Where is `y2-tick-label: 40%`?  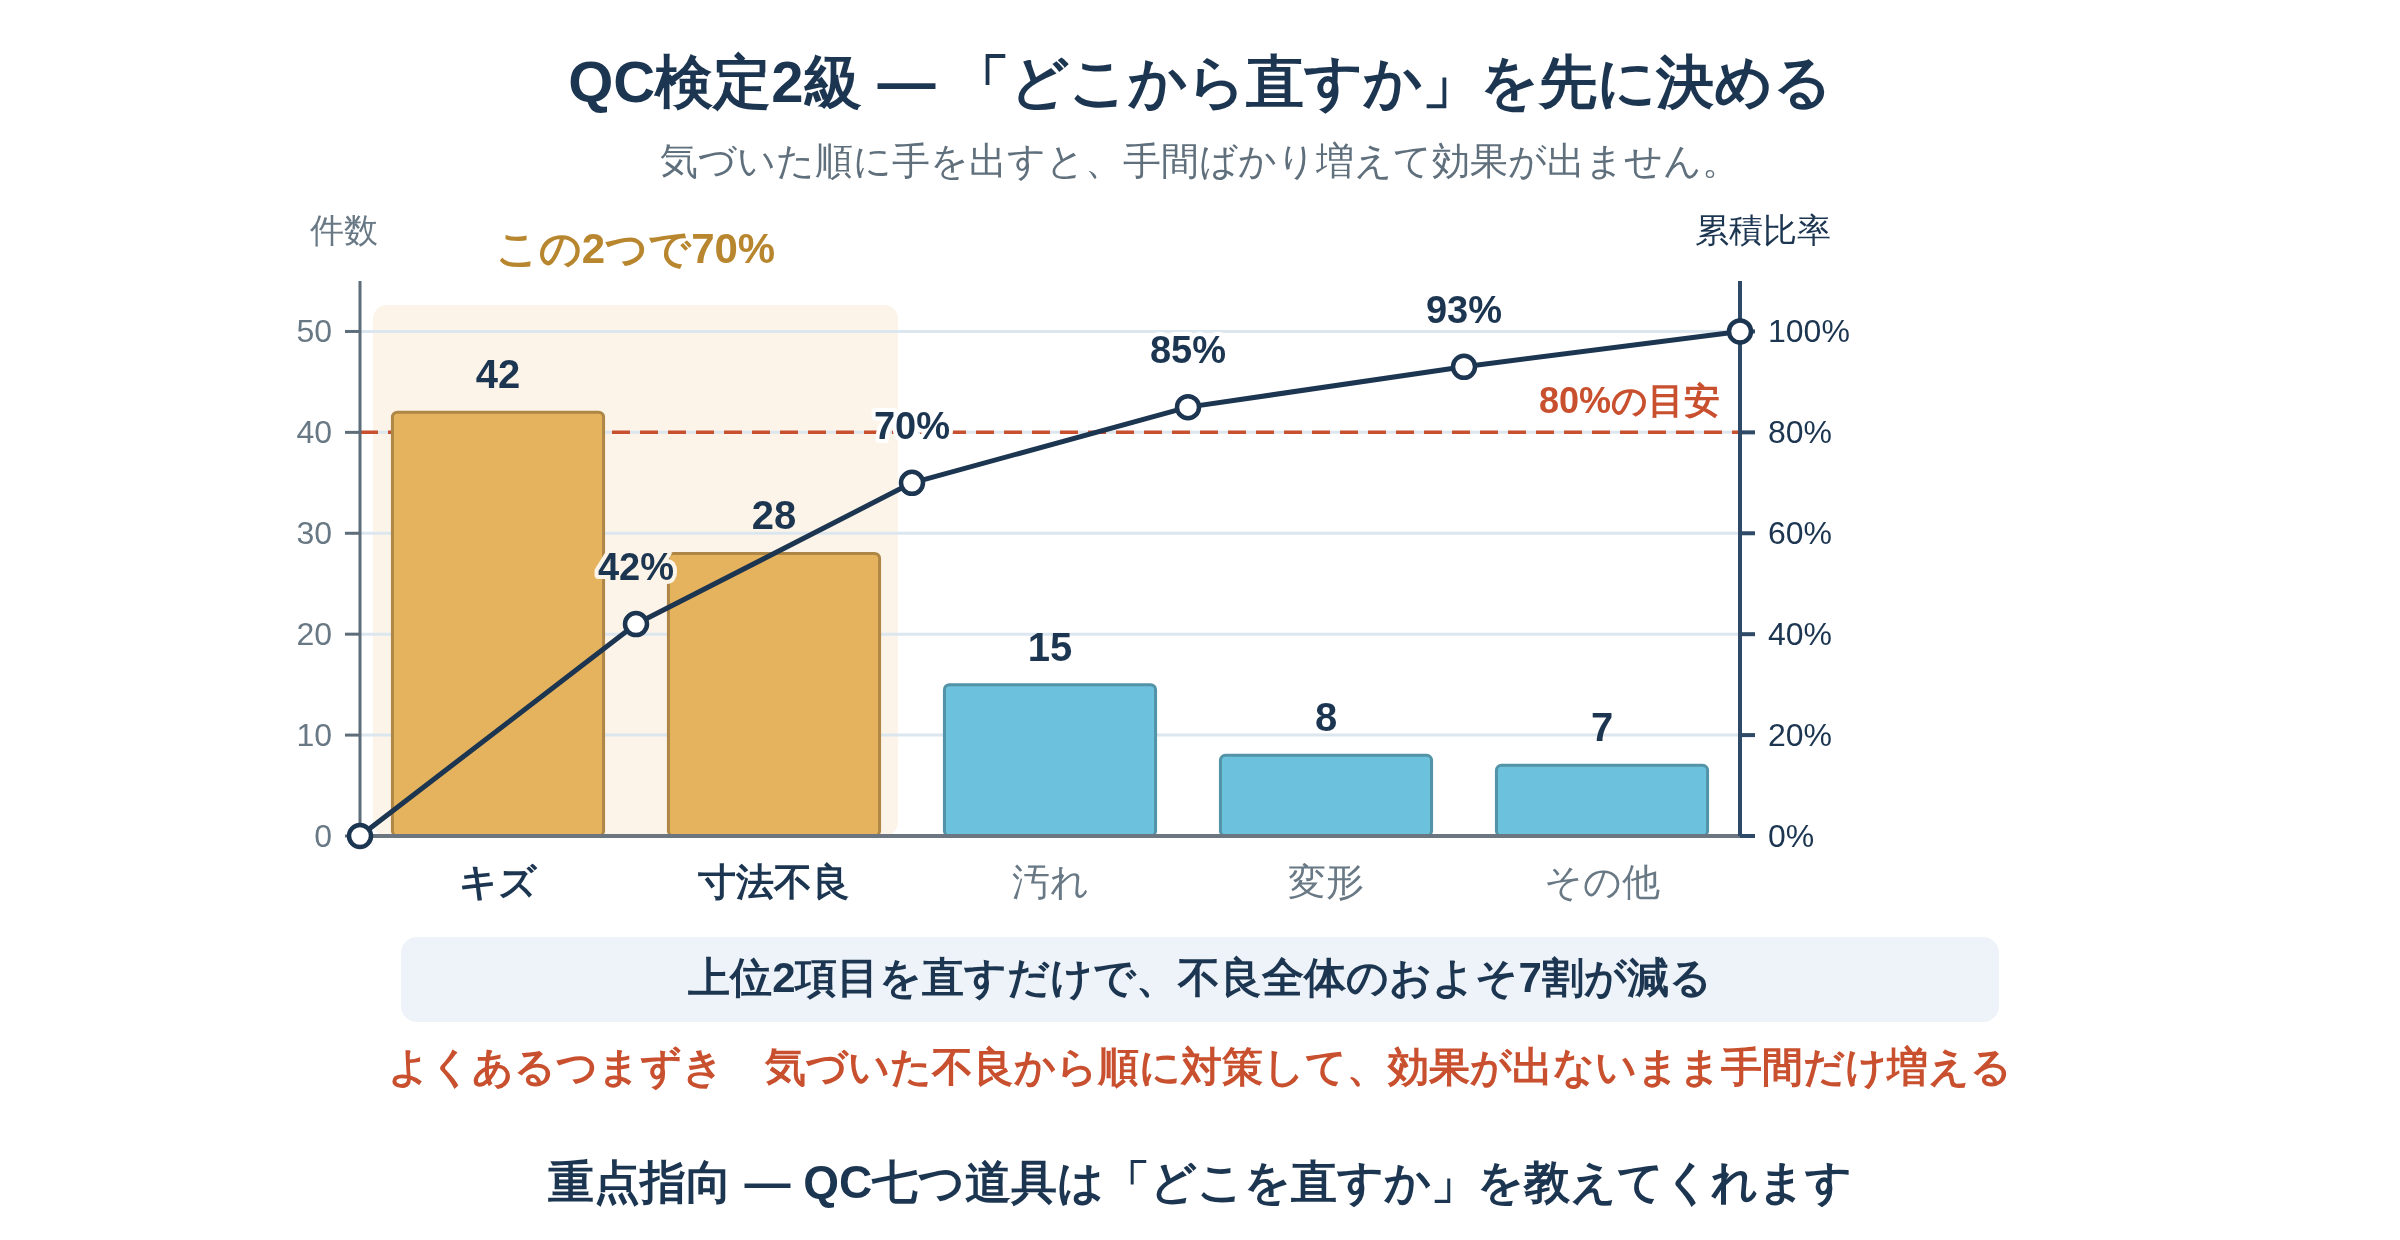 y2-tick-label: 40% is located at coordinates (1800, 634).